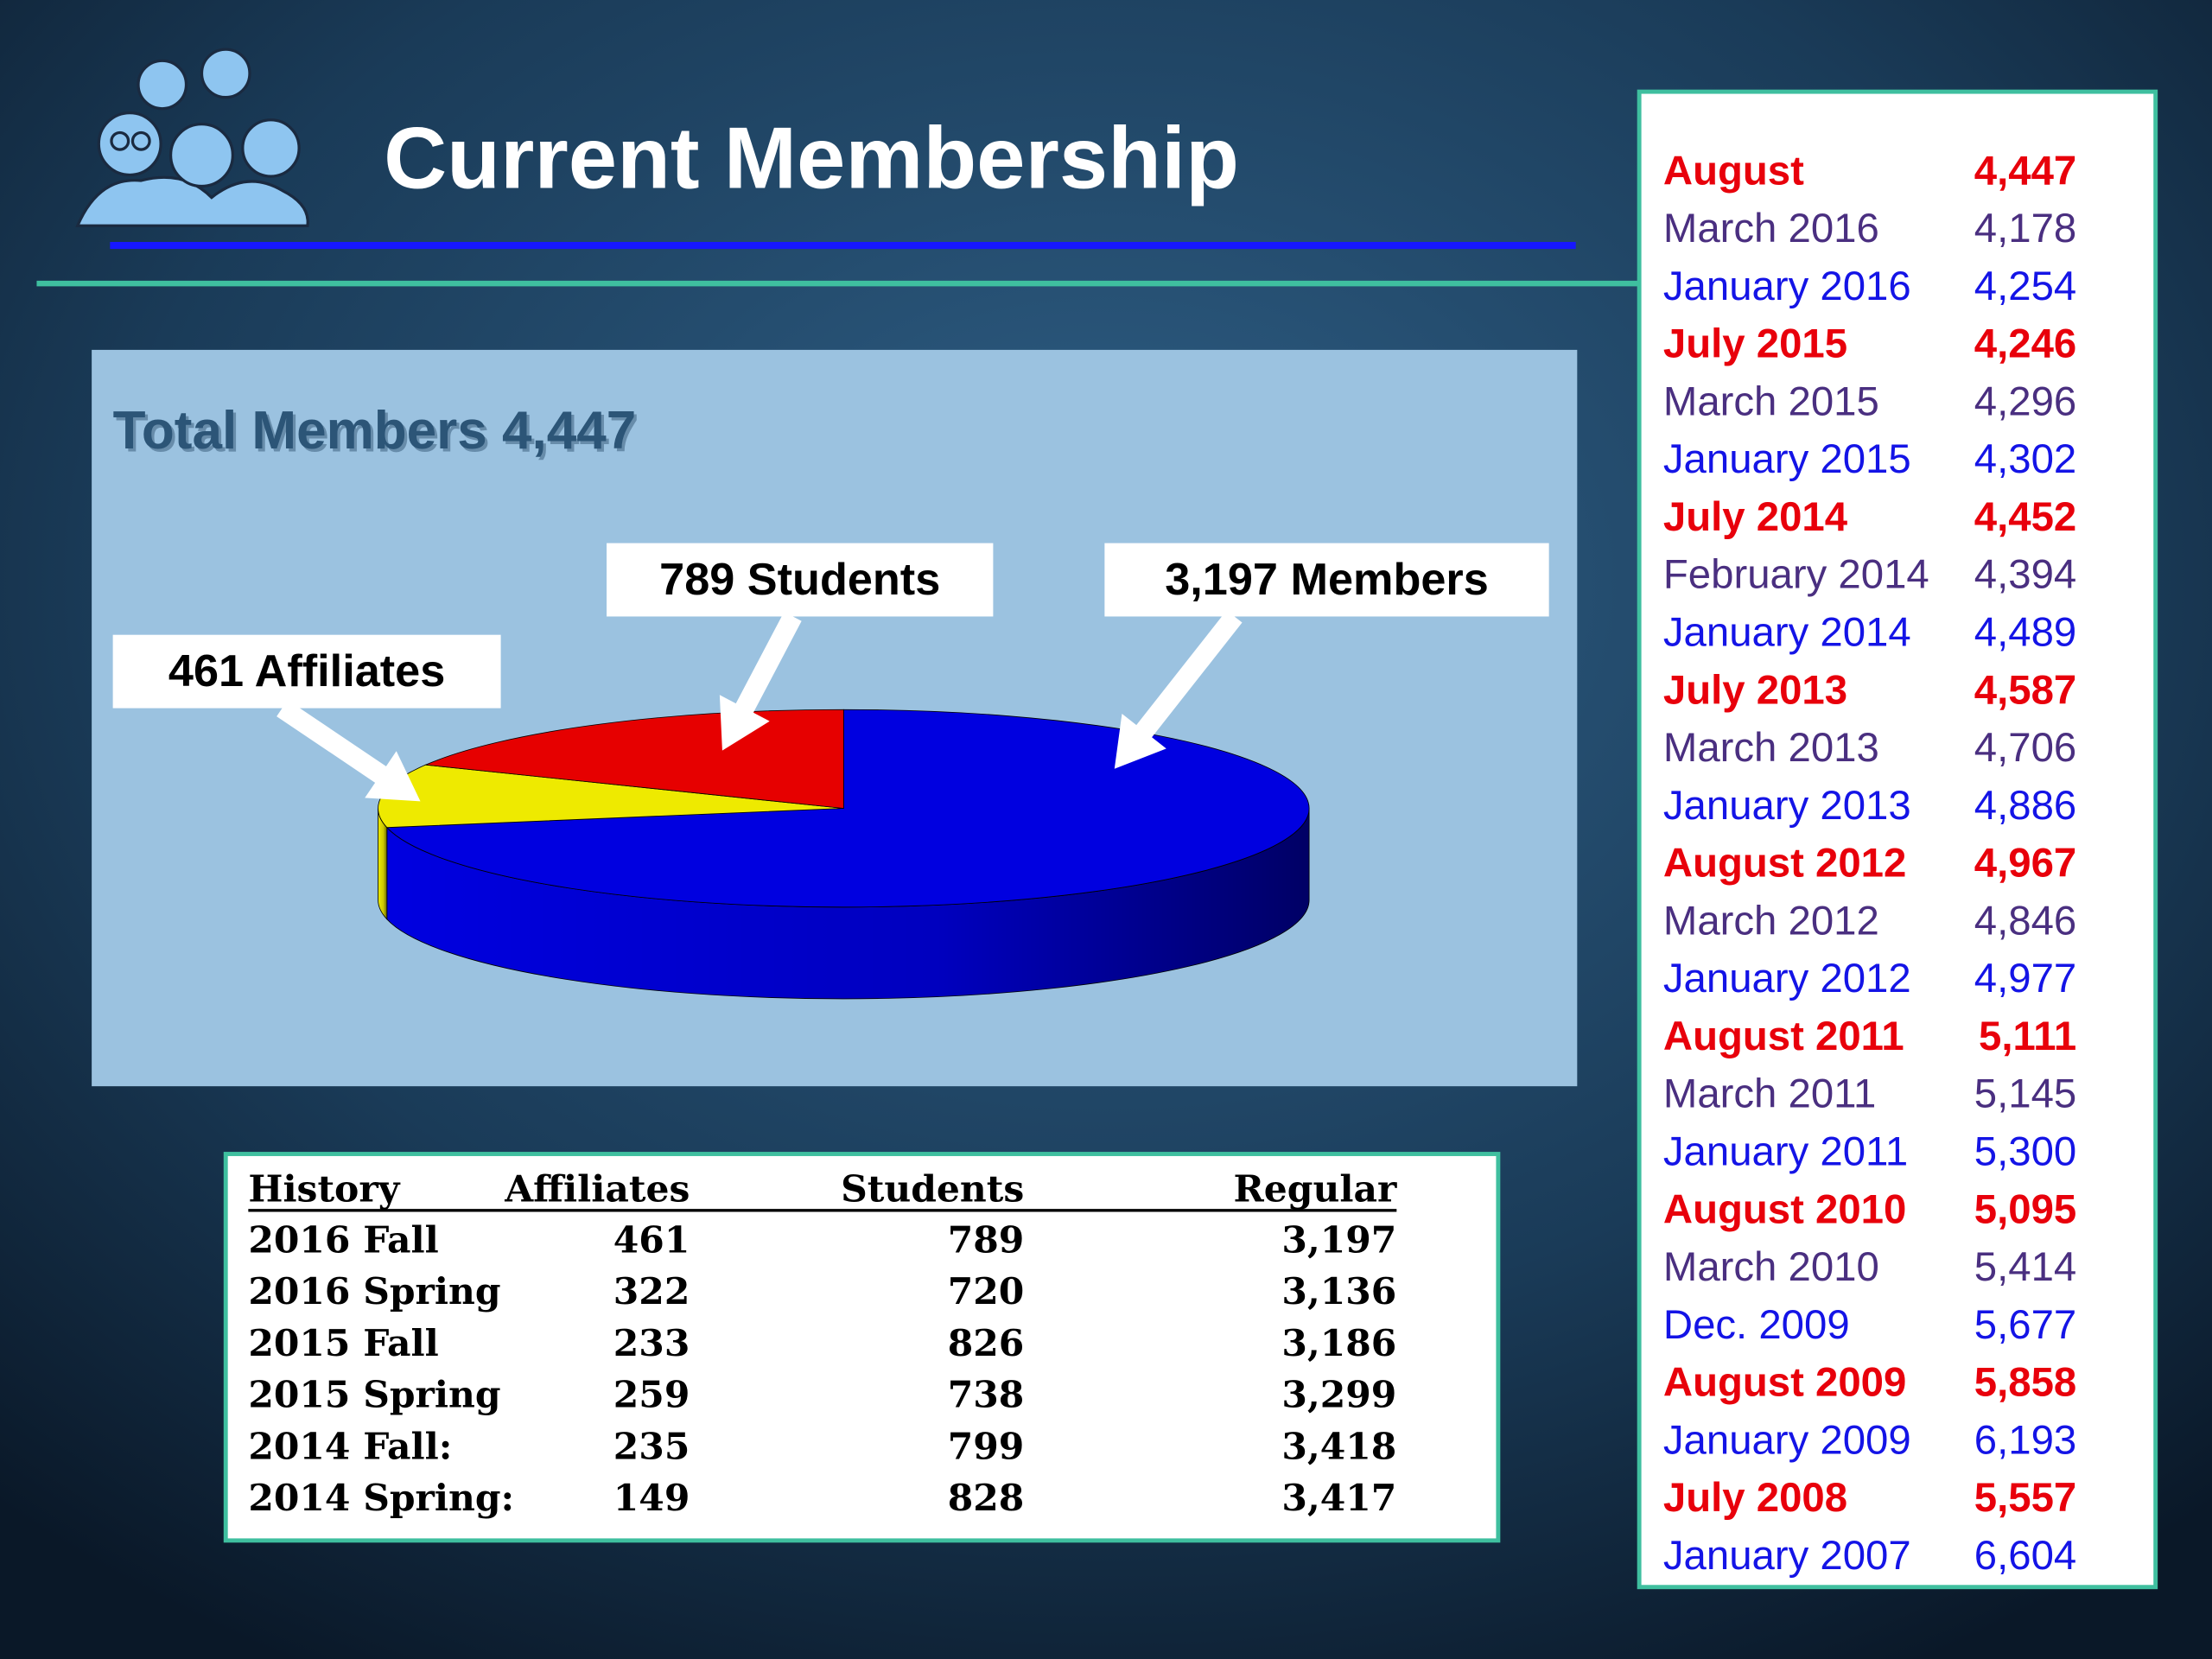 The width and height of the screenshot is (2212, 1659). I want to click on list-value: 5,111, so click(2027, 1036).